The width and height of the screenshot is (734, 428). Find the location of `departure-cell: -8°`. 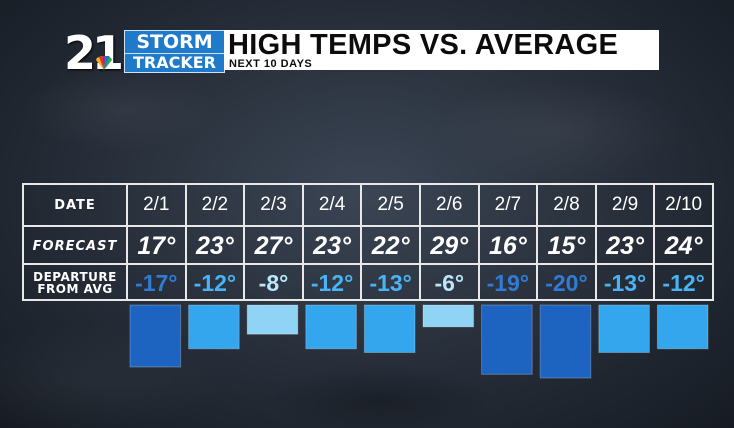

departure-cell: -8° is located at coordinates (272, 283).